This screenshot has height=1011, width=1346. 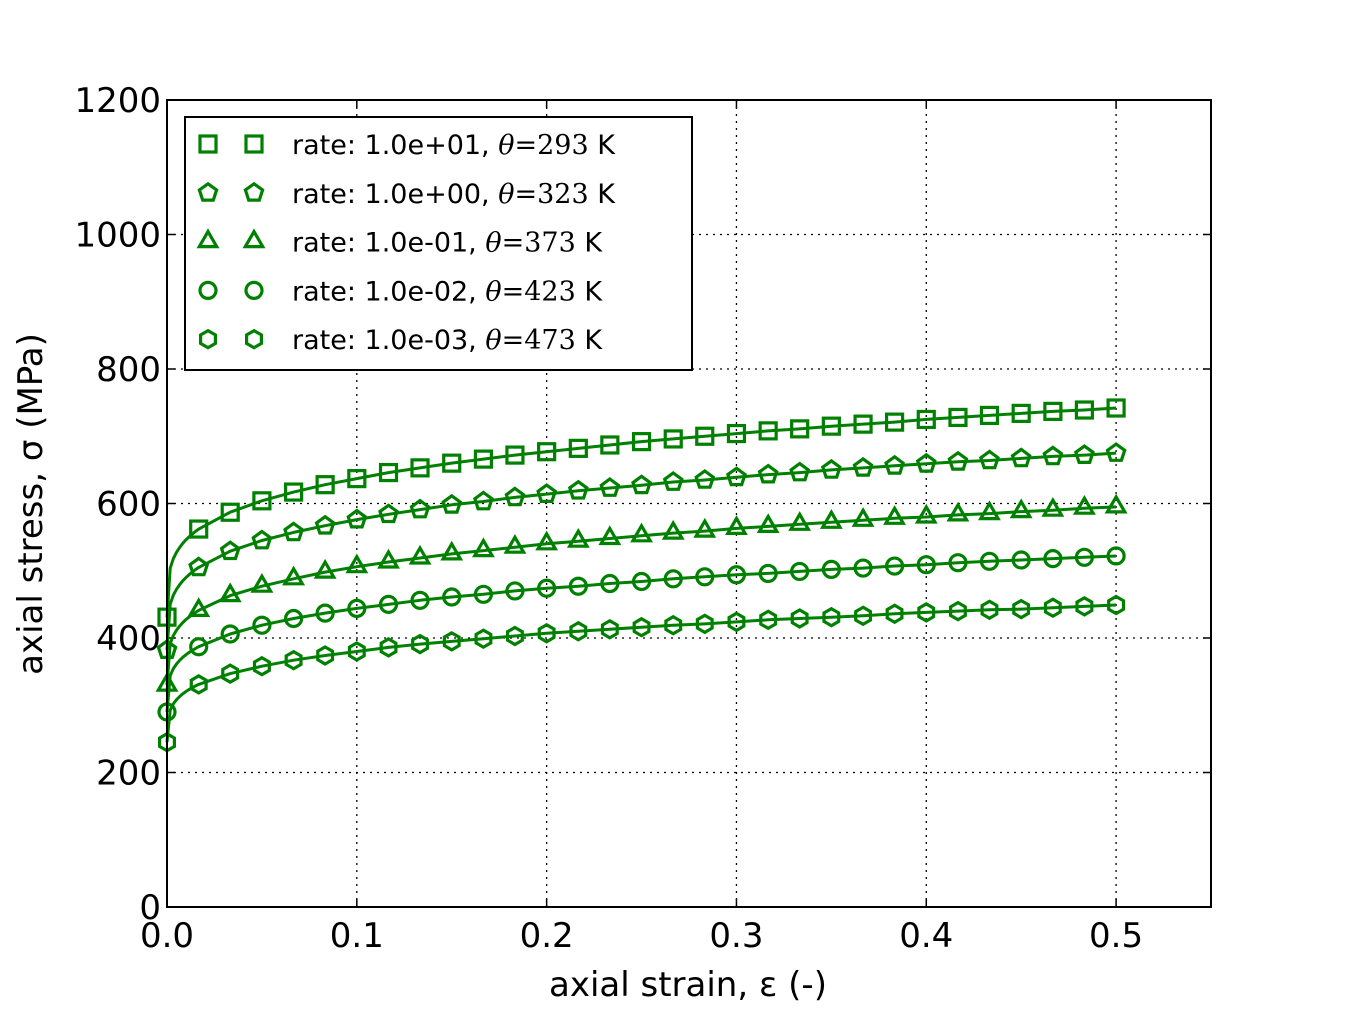 I want to click on legend-item: rate: 1.0e-03, θ=473 K, so click(x=401, y=340).